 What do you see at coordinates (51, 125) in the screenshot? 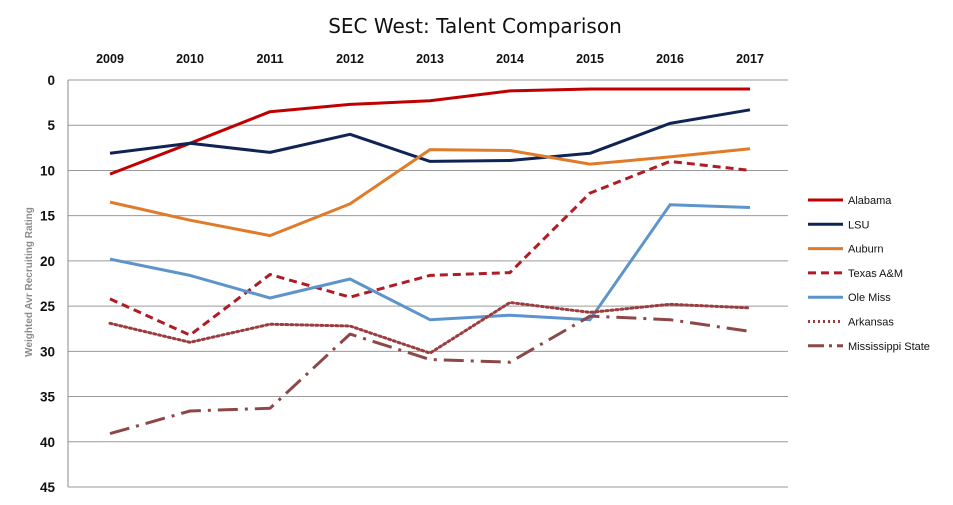
I see `y-tick-label: 5` at bounding box center [51, 125].